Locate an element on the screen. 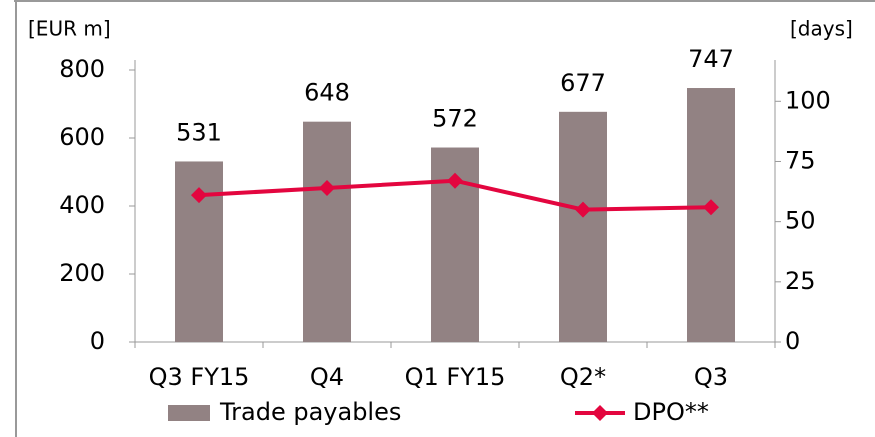 Image resolution: width=875 pixels, height=437 pixels. x-tick-label: Q4 is located at coordinates (327, 377).